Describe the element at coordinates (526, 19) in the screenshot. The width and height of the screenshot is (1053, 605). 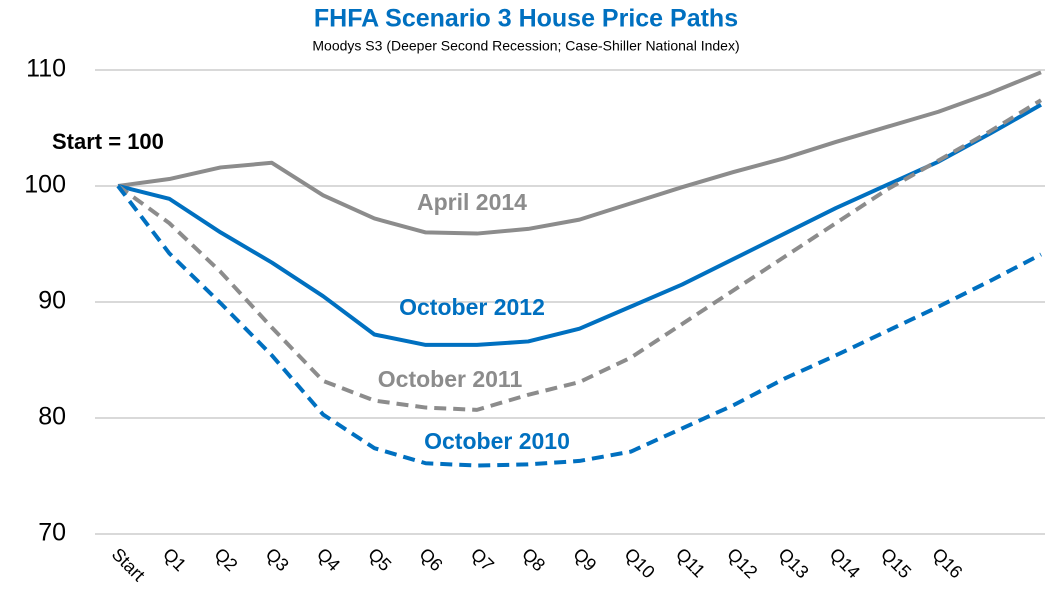
I see `chart-title: FHFA Scenario 3 House Price Paths` at that location.